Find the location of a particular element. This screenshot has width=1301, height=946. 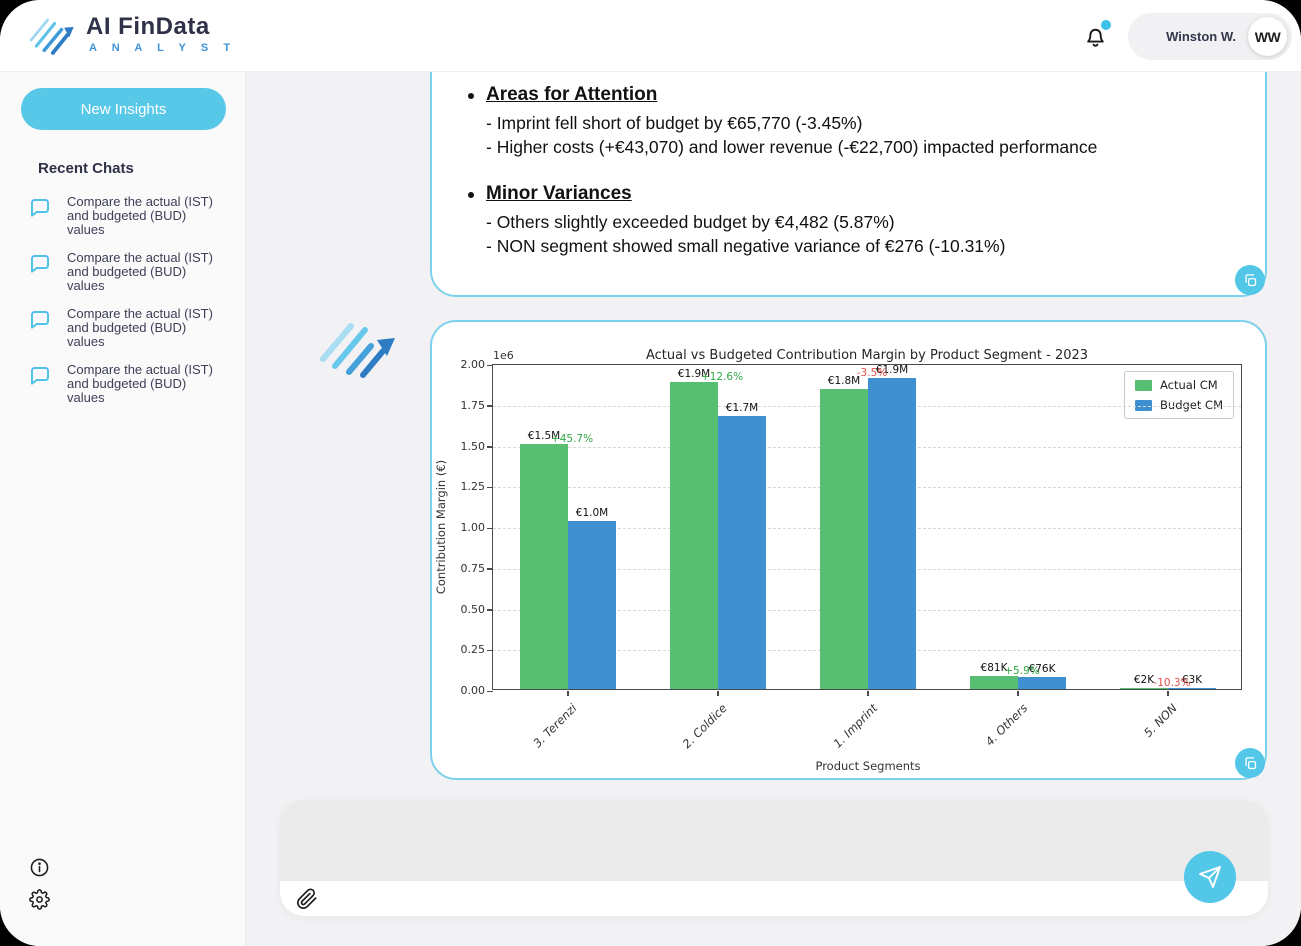

y-tick-label: 1.75 is located at coordinates (473, 405).